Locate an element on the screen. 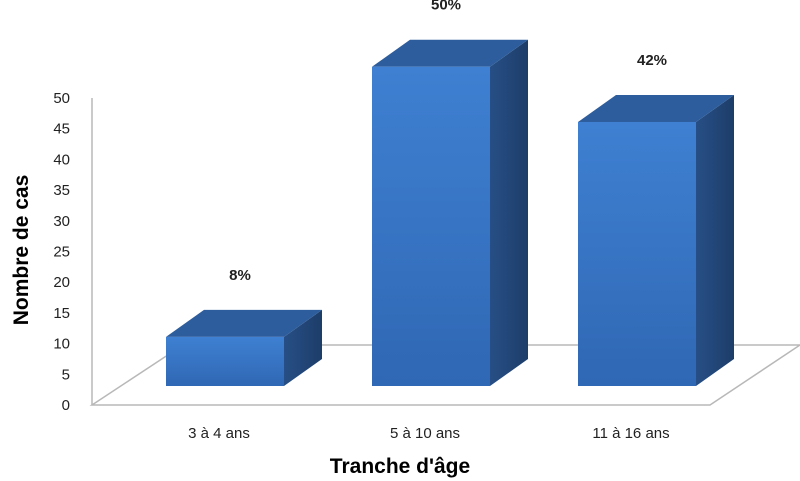 The width and height of the screenshot is (800, 481). y-tick-label: 40 is located at coordinates (61, 159).